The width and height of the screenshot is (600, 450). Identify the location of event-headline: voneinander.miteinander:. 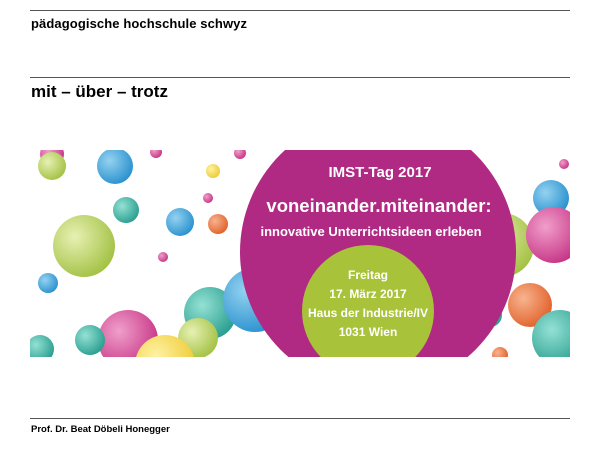
(379, 205).